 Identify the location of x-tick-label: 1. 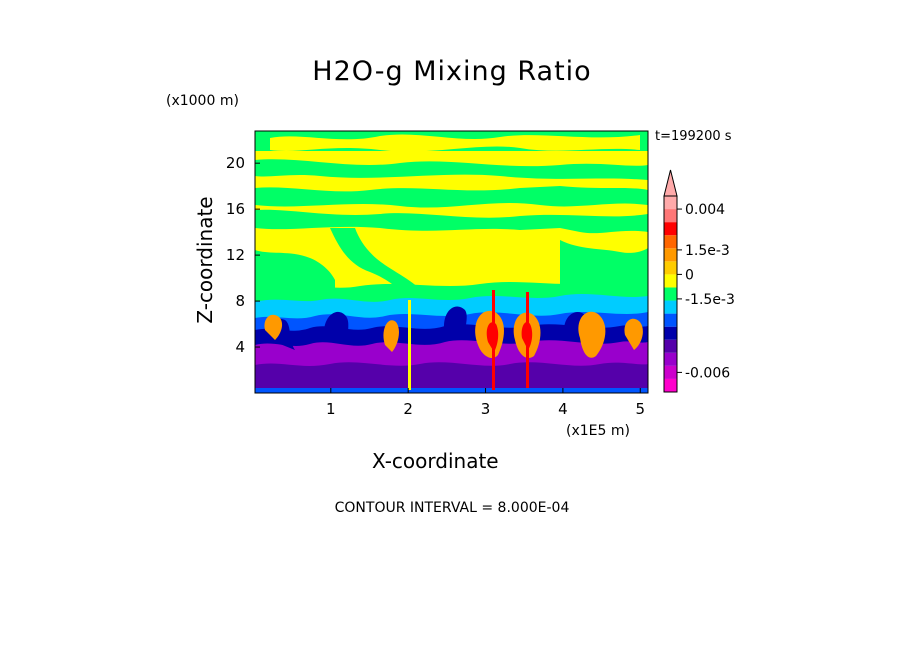
(331, 409).